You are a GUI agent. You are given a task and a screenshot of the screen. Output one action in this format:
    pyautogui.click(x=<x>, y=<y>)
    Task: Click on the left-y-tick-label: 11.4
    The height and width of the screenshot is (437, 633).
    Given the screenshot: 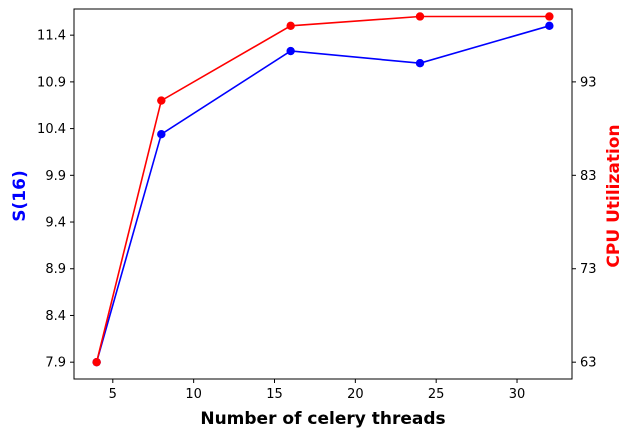 What is the action you would take?
    pyautogui.click(x=51, y=36)
    